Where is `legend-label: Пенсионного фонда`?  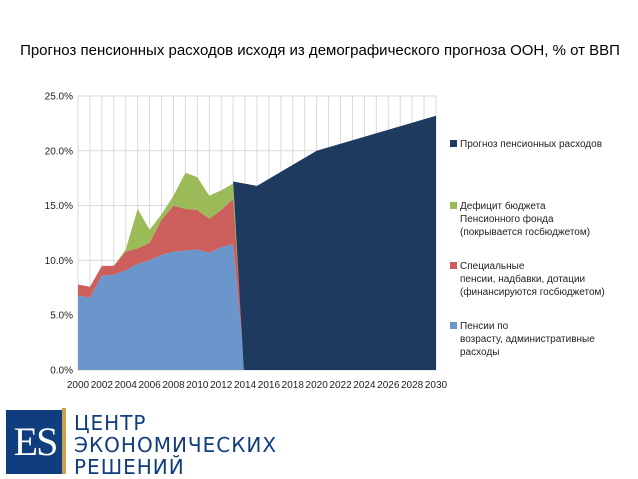 legend-label: Пенсионного фонда is located at coordinates (507, 219).